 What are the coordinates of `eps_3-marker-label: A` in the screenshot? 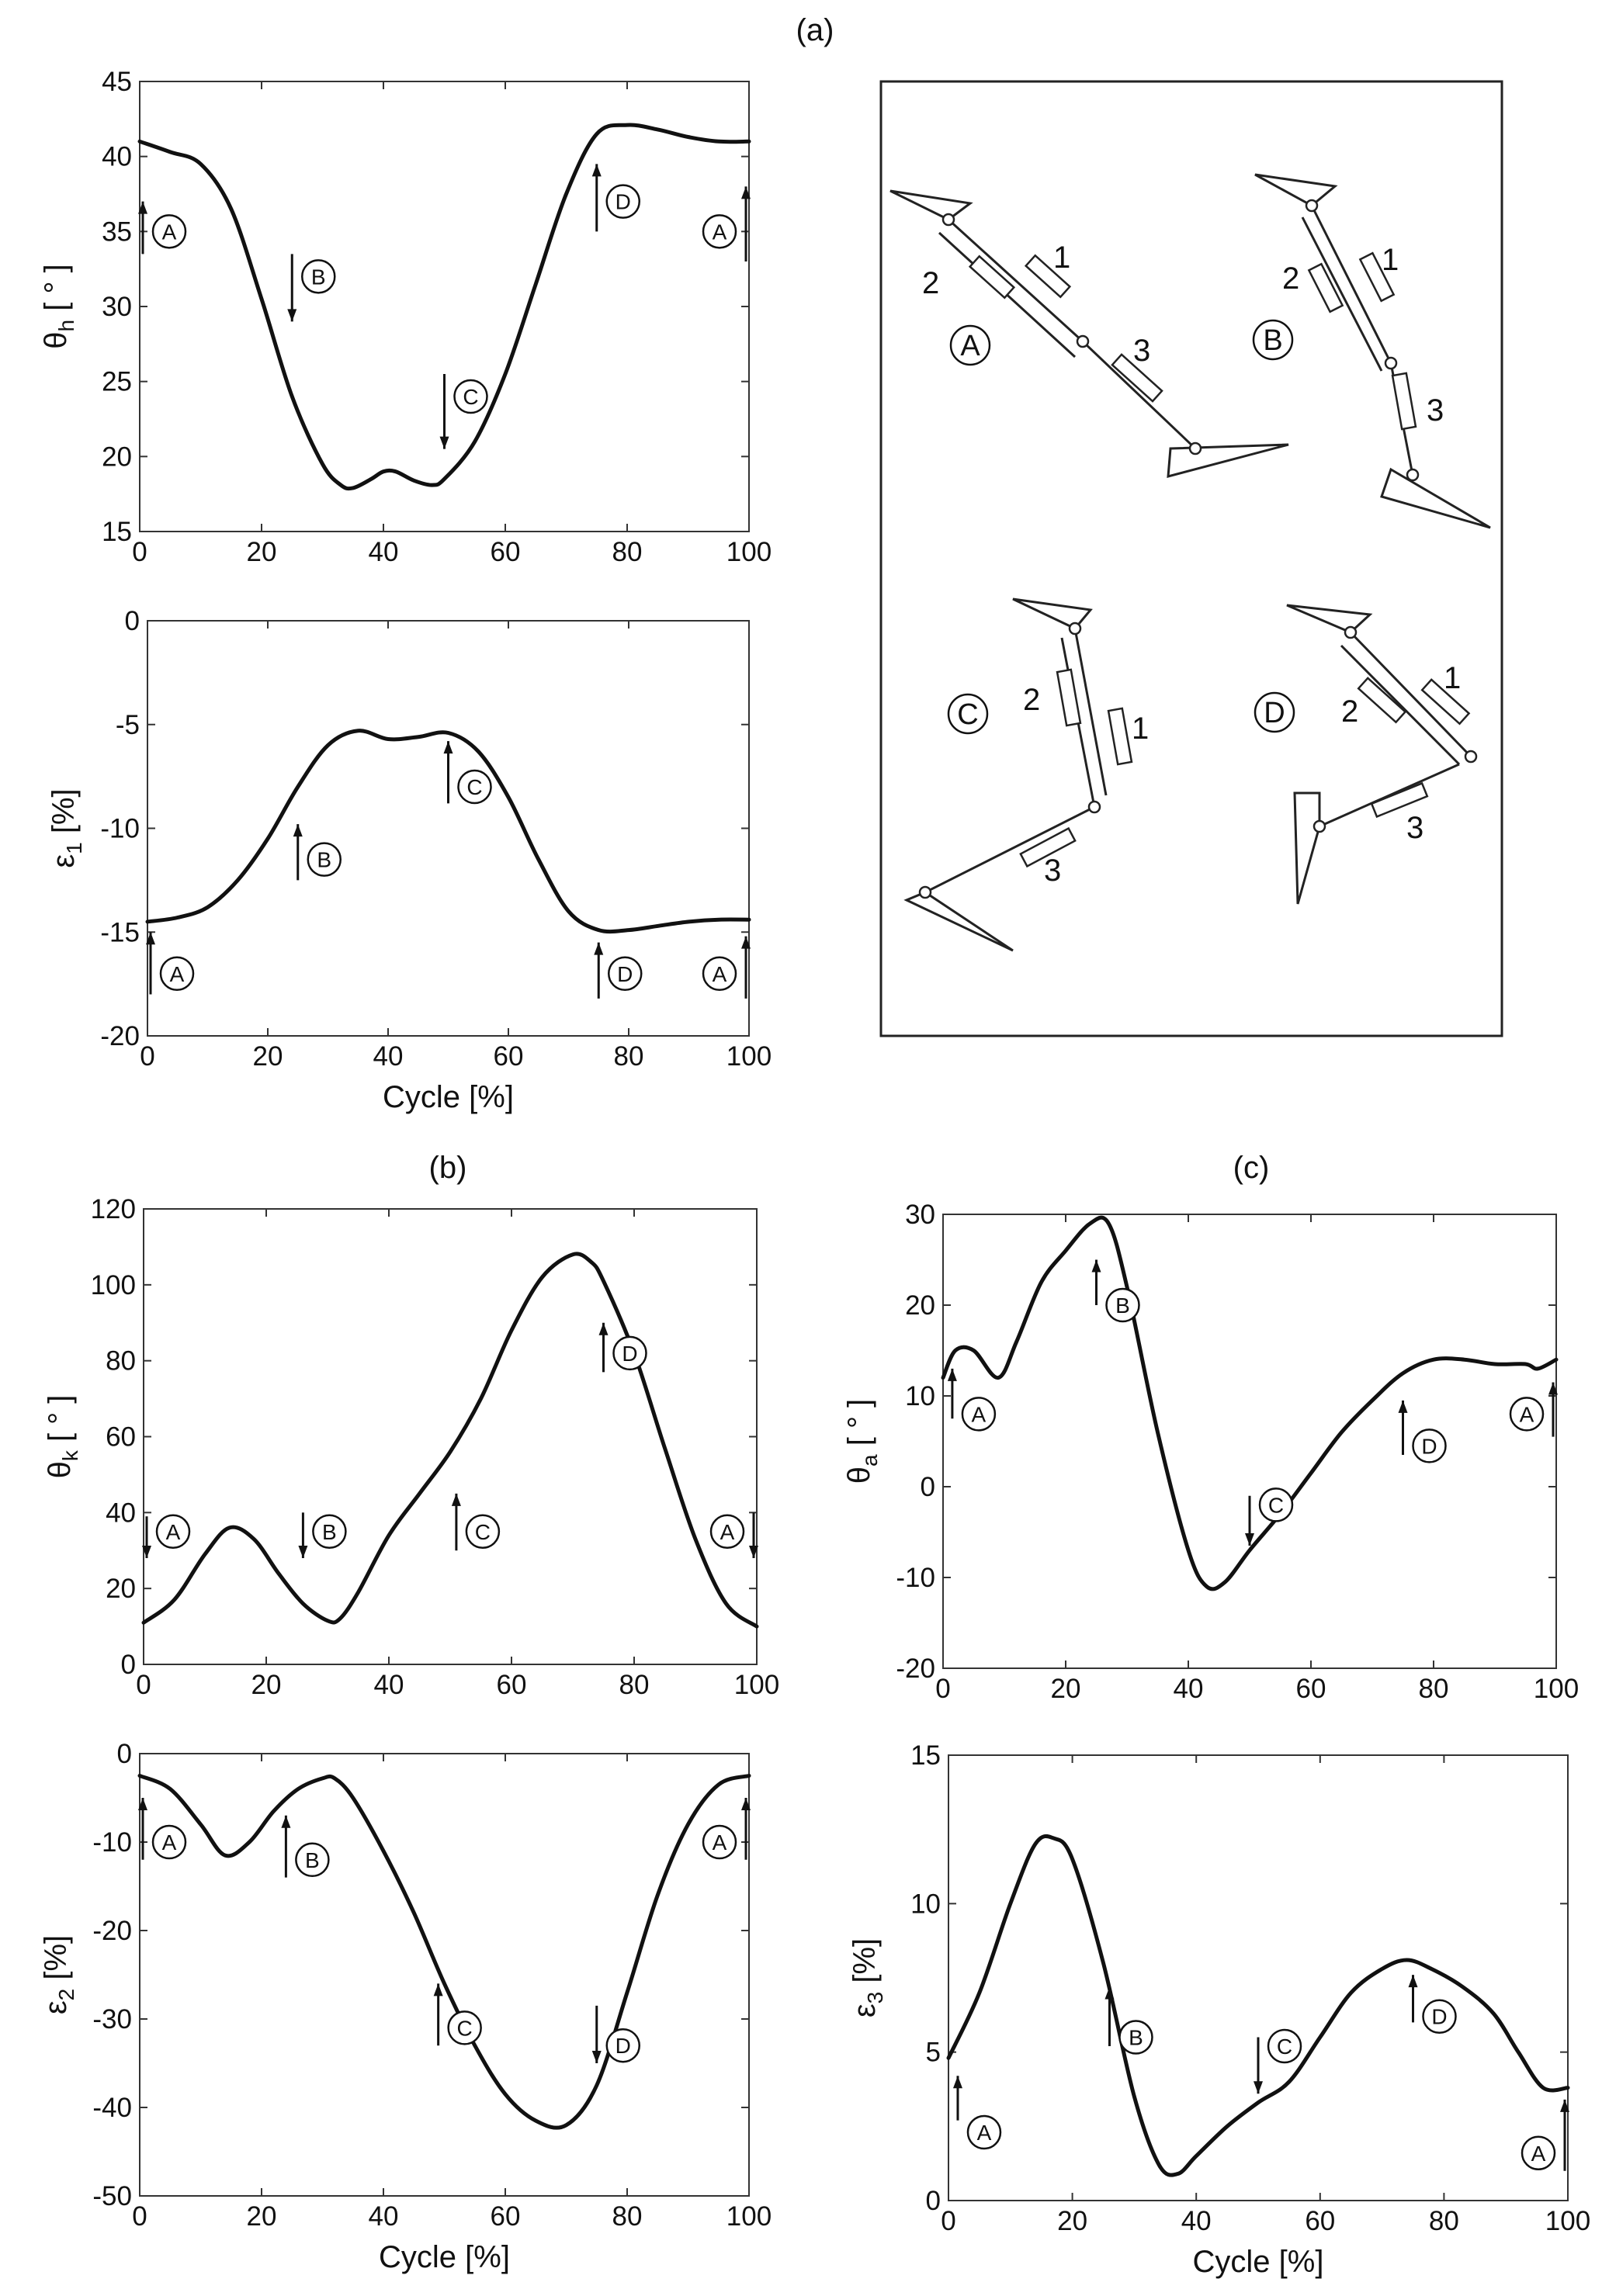 It's located at (985, 2133).